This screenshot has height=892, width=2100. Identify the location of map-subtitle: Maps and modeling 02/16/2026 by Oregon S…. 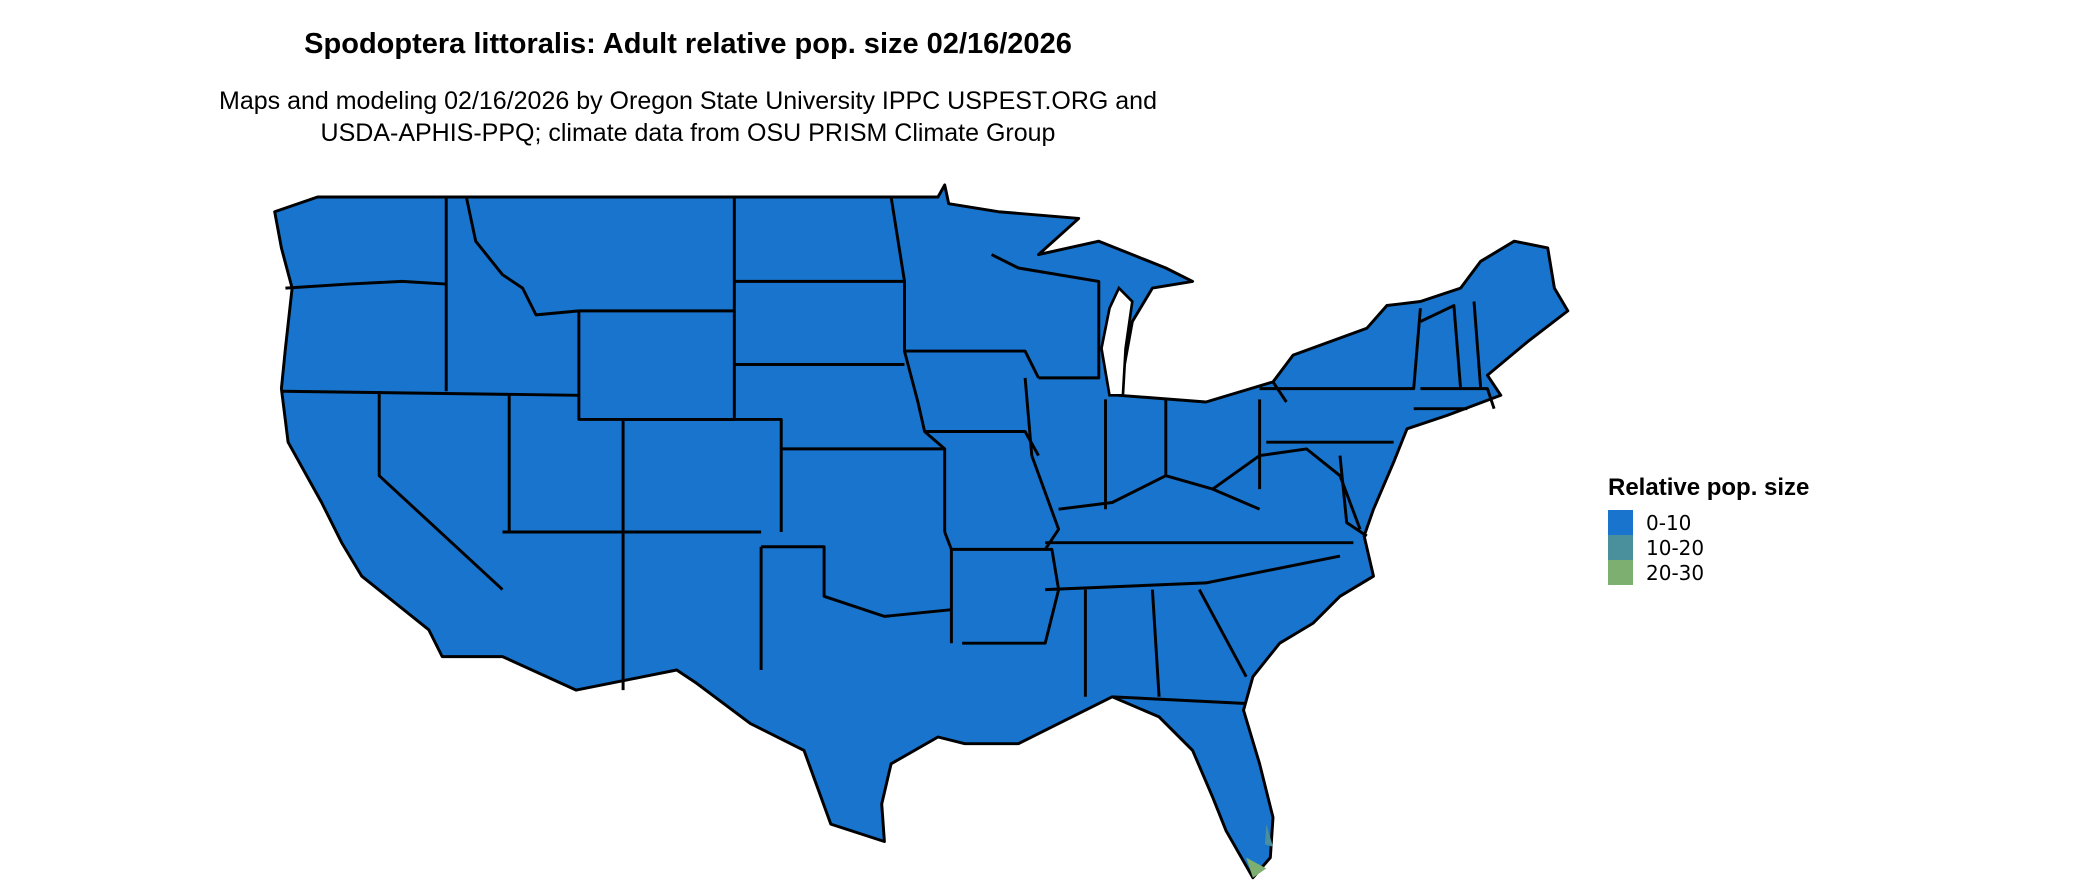
(688, 117).